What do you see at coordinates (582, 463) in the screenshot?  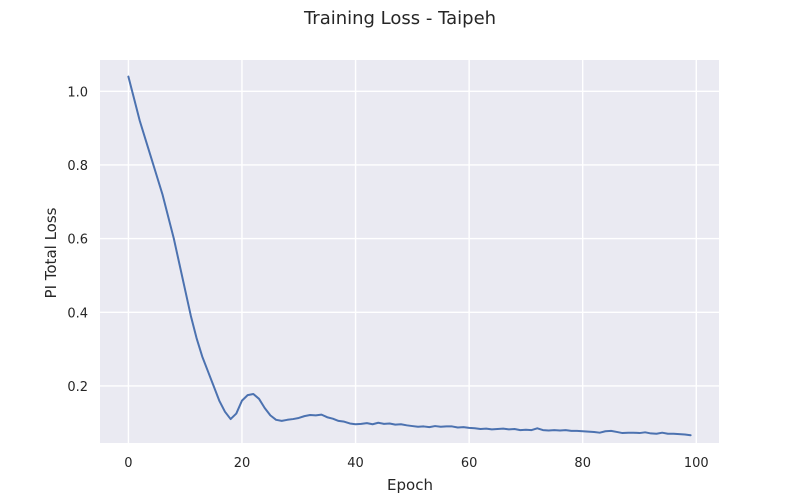 I see `x-tick-label: 80` at bounding box center [582, 463].